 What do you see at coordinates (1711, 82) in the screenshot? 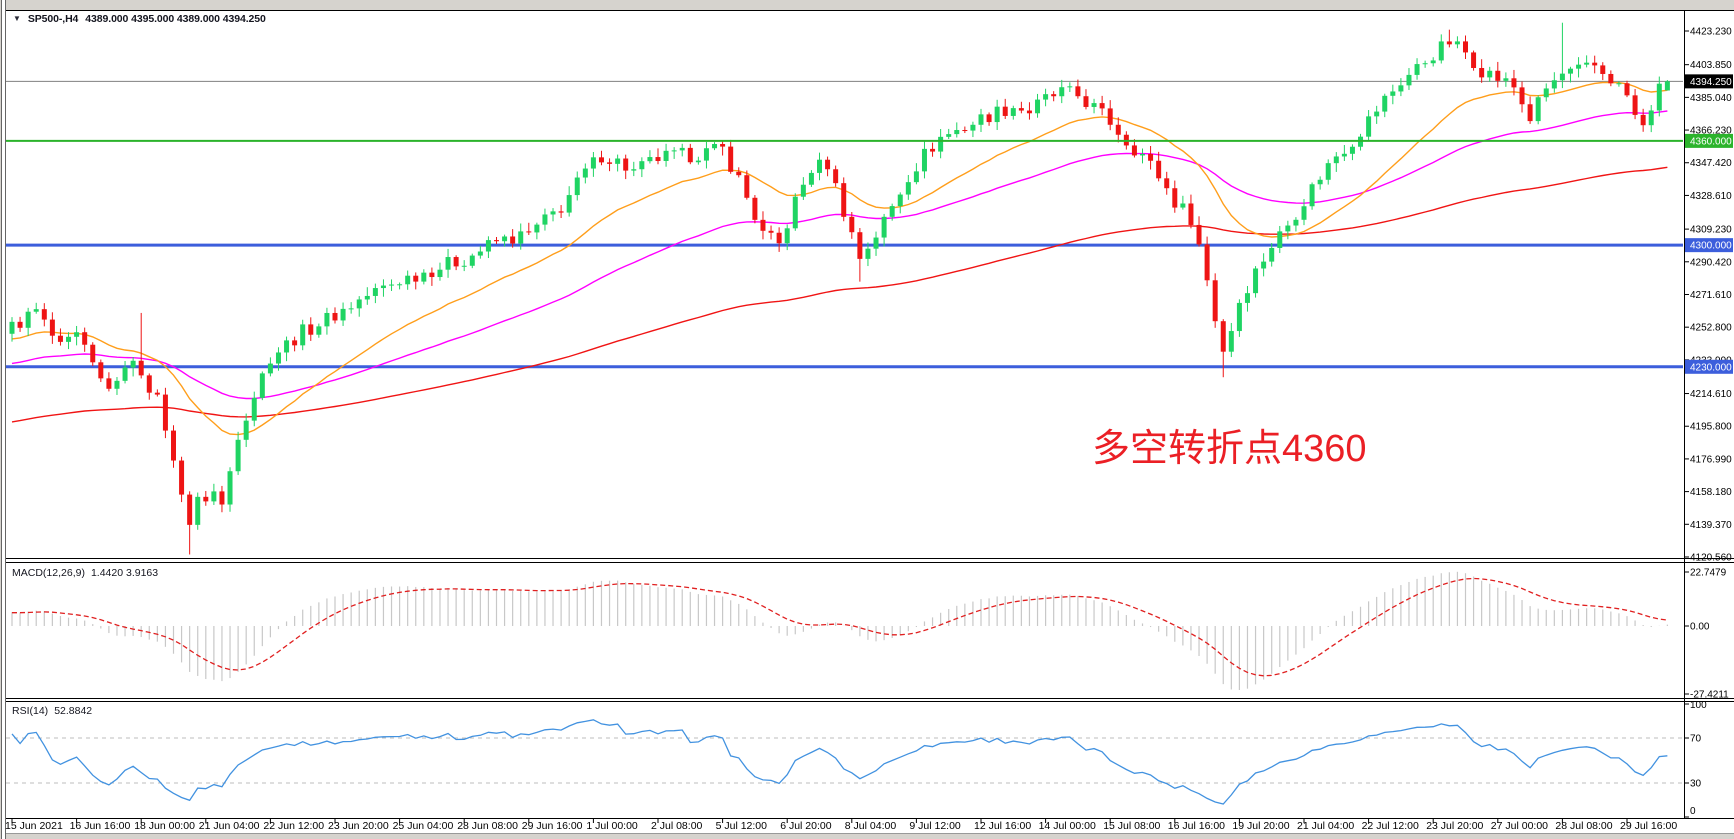
I see `current-price-line-badge-label: 4394.250` at bounding box center [1711, 82].